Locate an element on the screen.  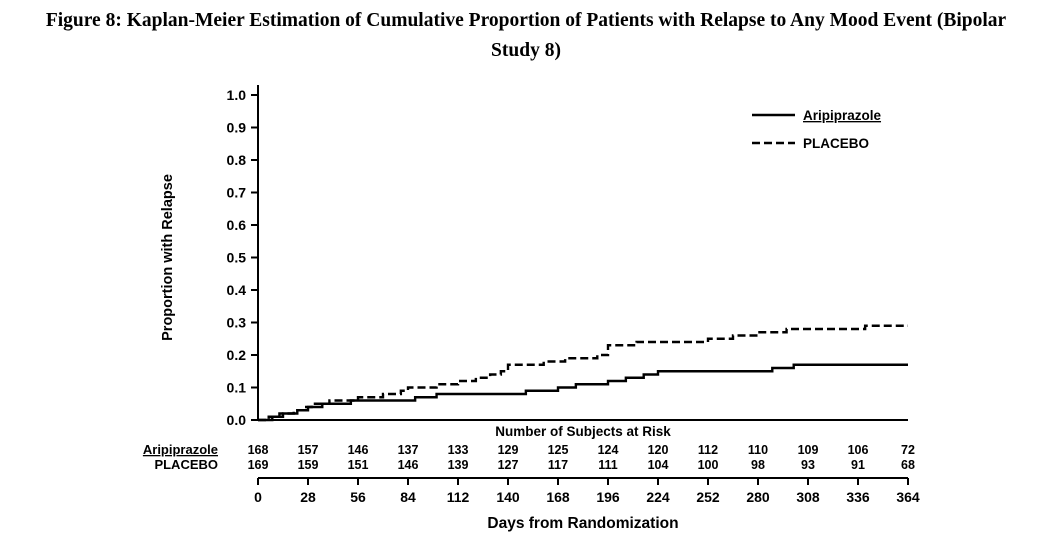
x-tick-label: 140 is located at coordinates (508, 497).